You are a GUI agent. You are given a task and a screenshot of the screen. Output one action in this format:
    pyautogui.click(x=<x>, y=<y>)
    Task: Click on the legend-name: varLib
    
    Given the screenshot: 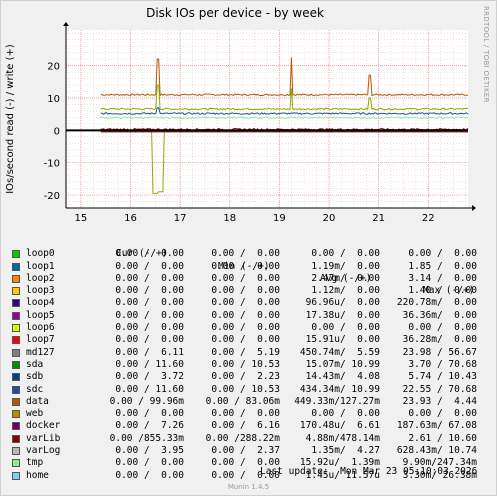 What is the action you would take?
    pyautogui.click(x=43, y=438)
    